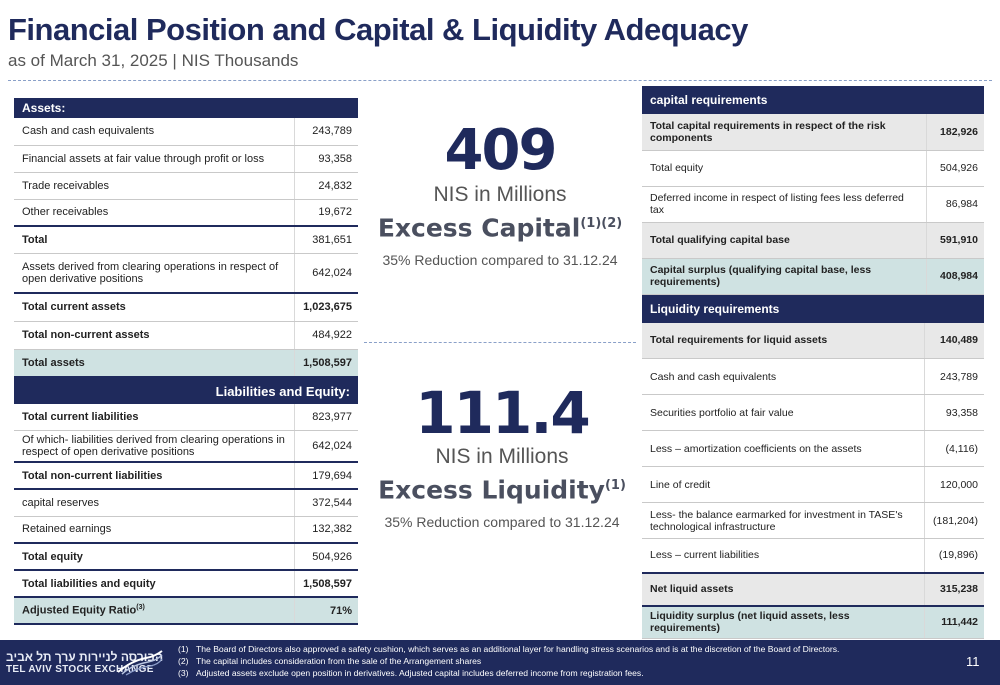 The height and width of the screenshot is (685, 1000). What do you see at coordinates (954, 484) in the screenshot?
I see `row-value: 120,000` at bounding box center [954, 484].